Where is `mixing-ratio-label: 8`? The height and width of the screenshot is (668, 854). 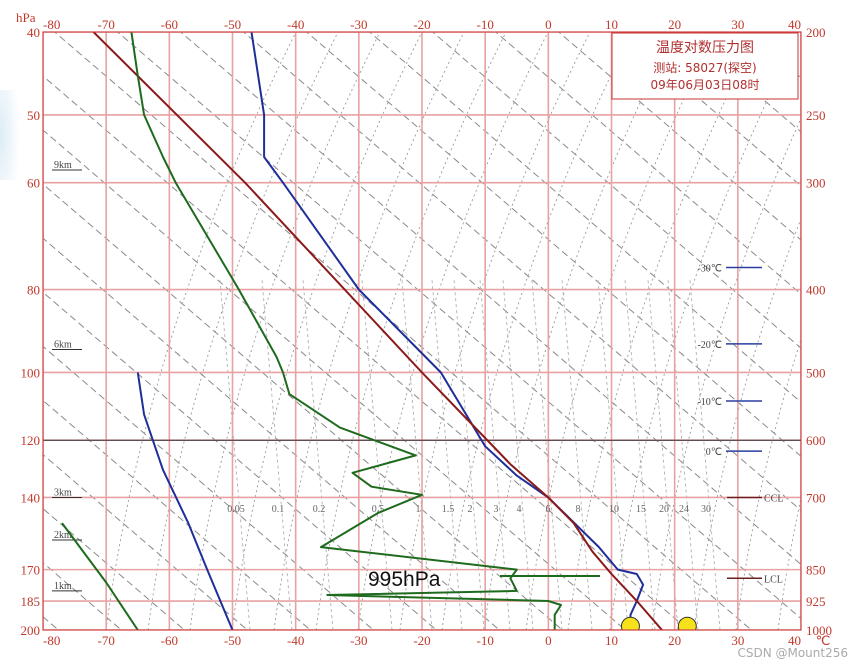
mixing-ratio-label: 8 is located at coordinates (578, 509).